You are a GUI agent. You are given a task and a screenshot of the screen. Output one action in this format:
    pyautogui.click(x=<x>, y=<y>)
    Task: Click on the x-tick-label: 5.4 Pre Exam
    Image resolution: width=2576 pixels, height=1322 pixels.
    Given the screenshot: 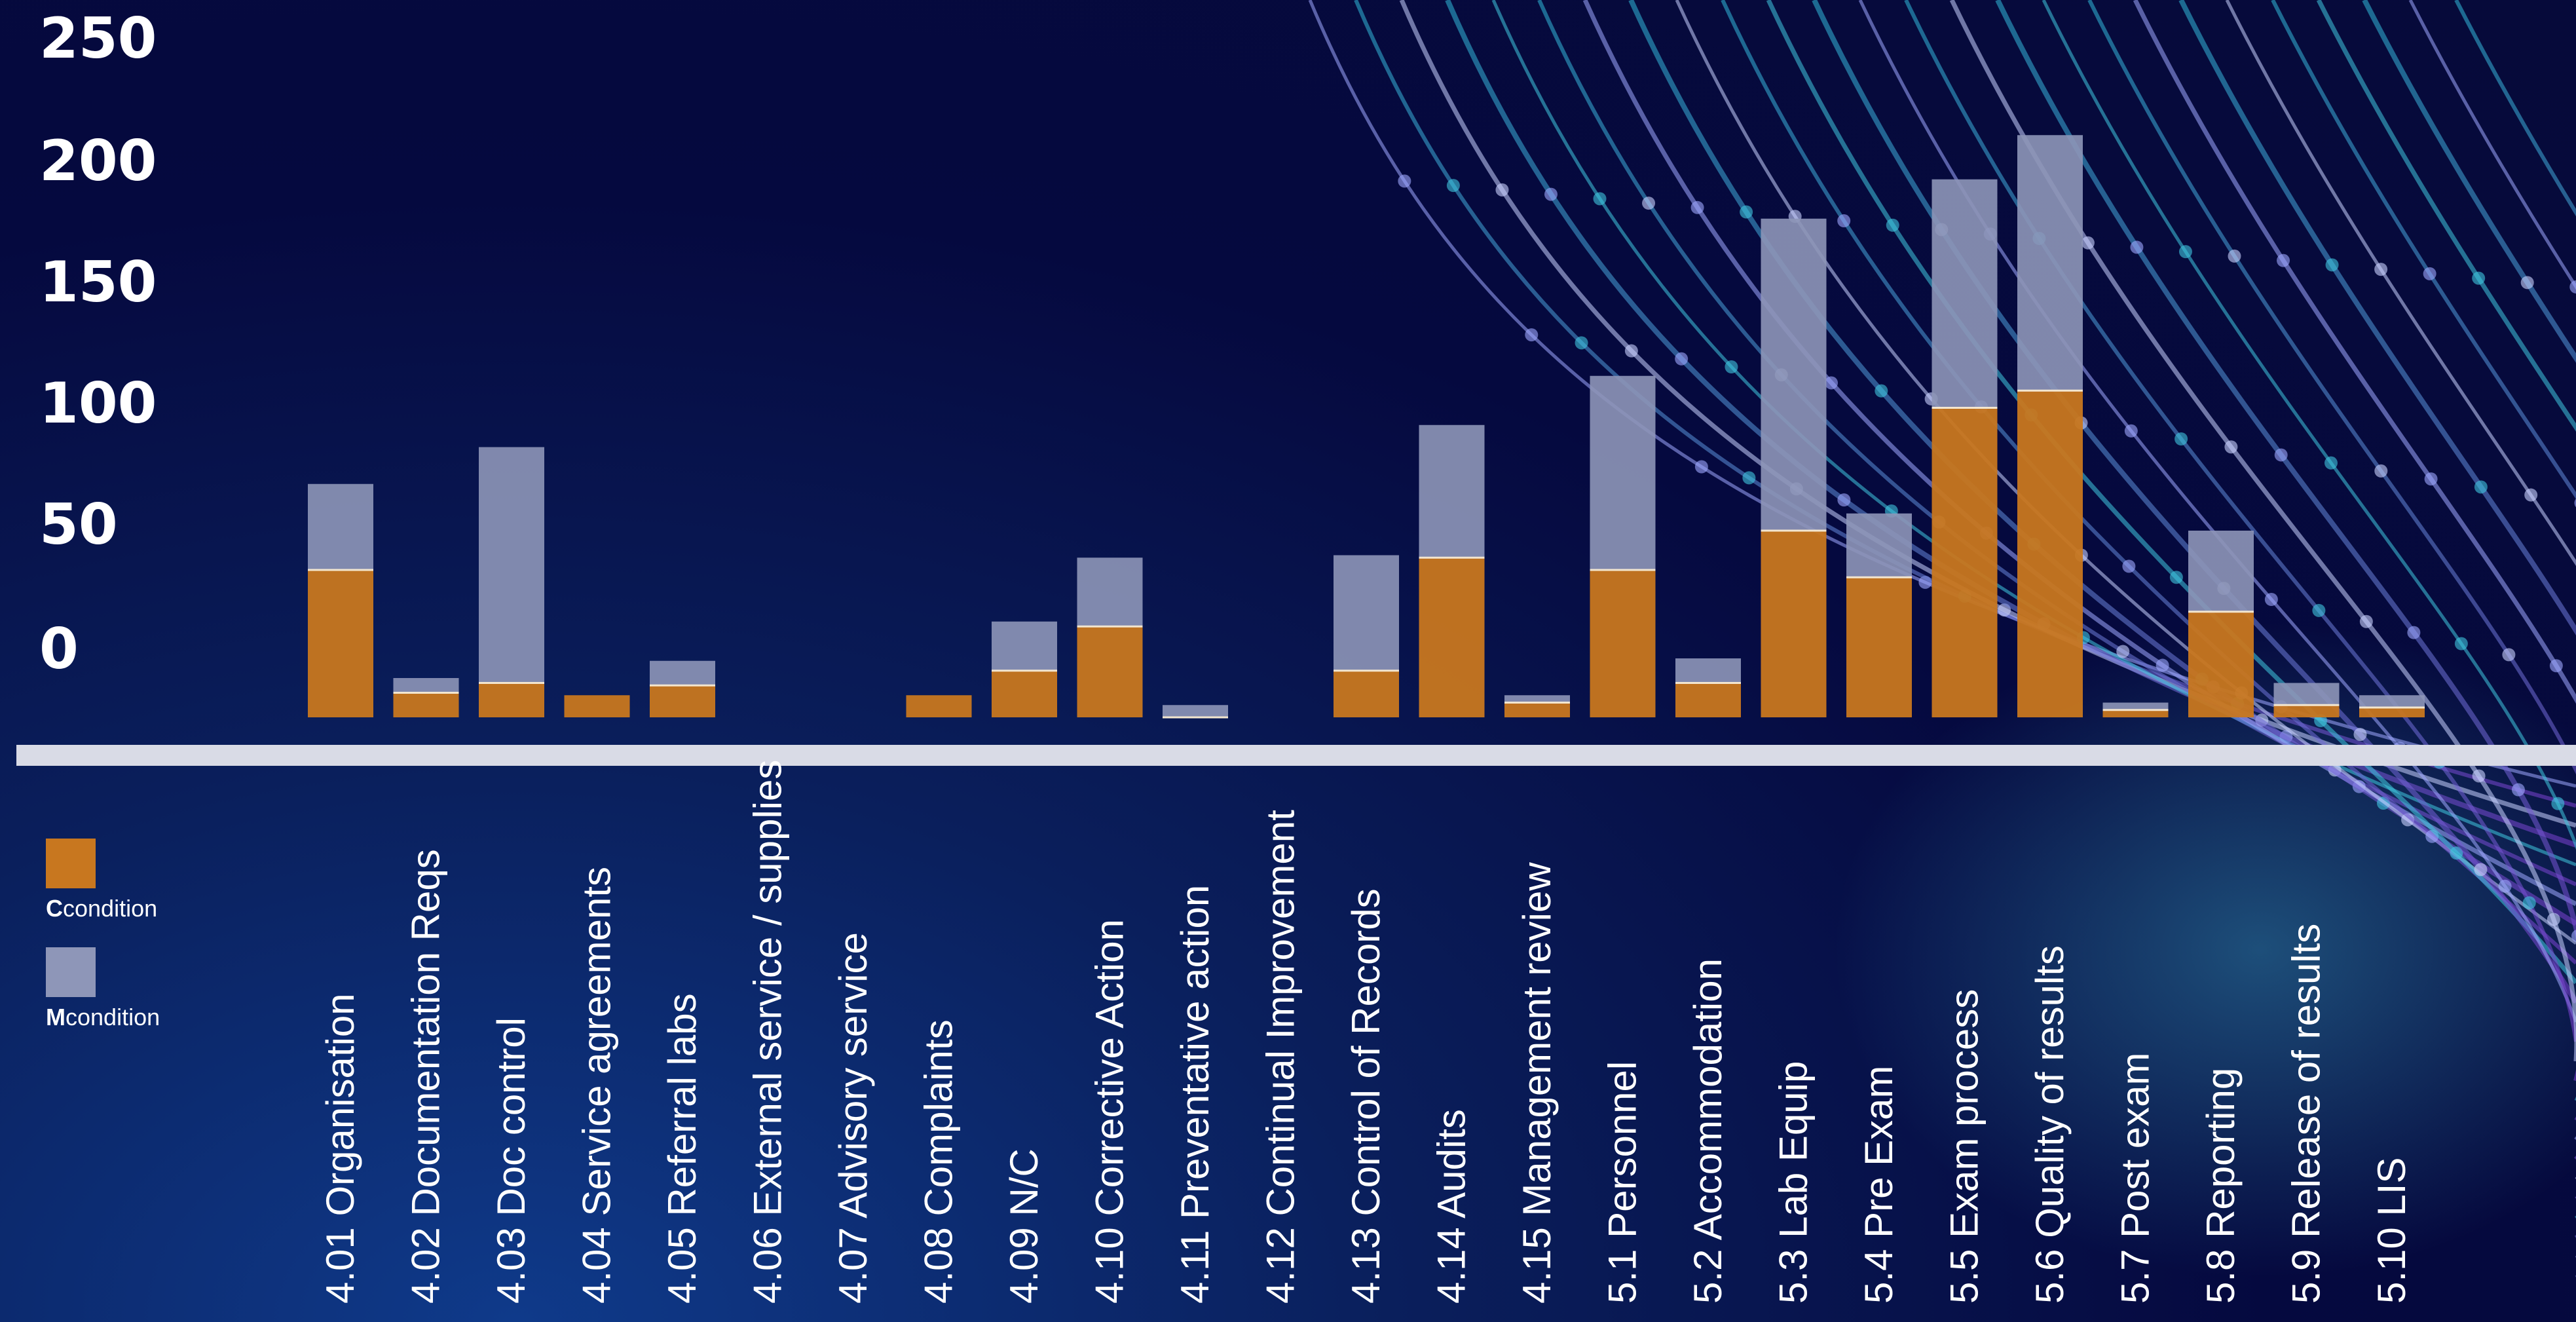 What is the action you would take?
    pyautogui.click(x=1879, y=1185)
    